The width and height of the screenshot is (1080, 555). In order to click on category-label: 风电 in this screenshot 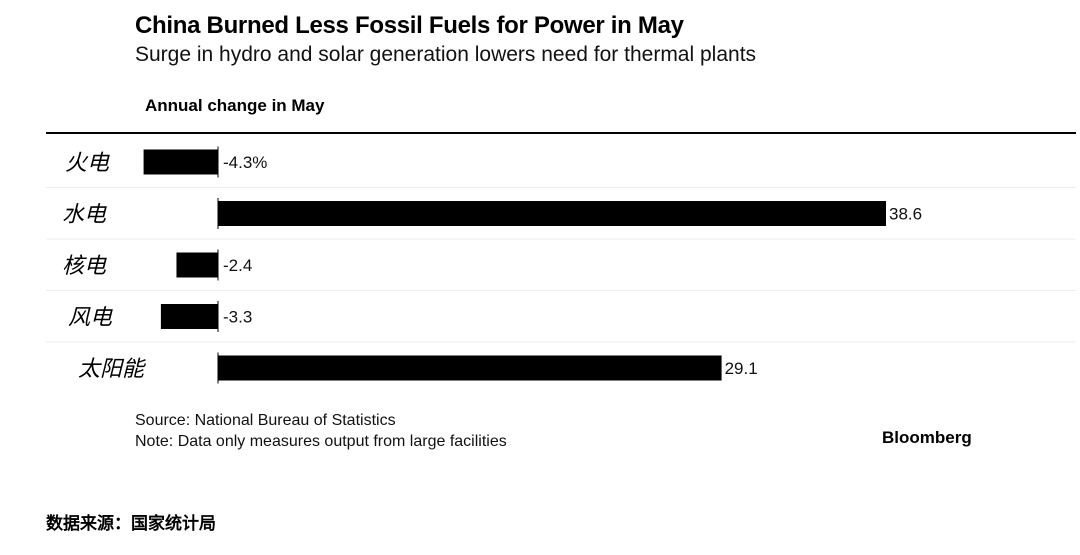, I will do `click(90, 318)`.